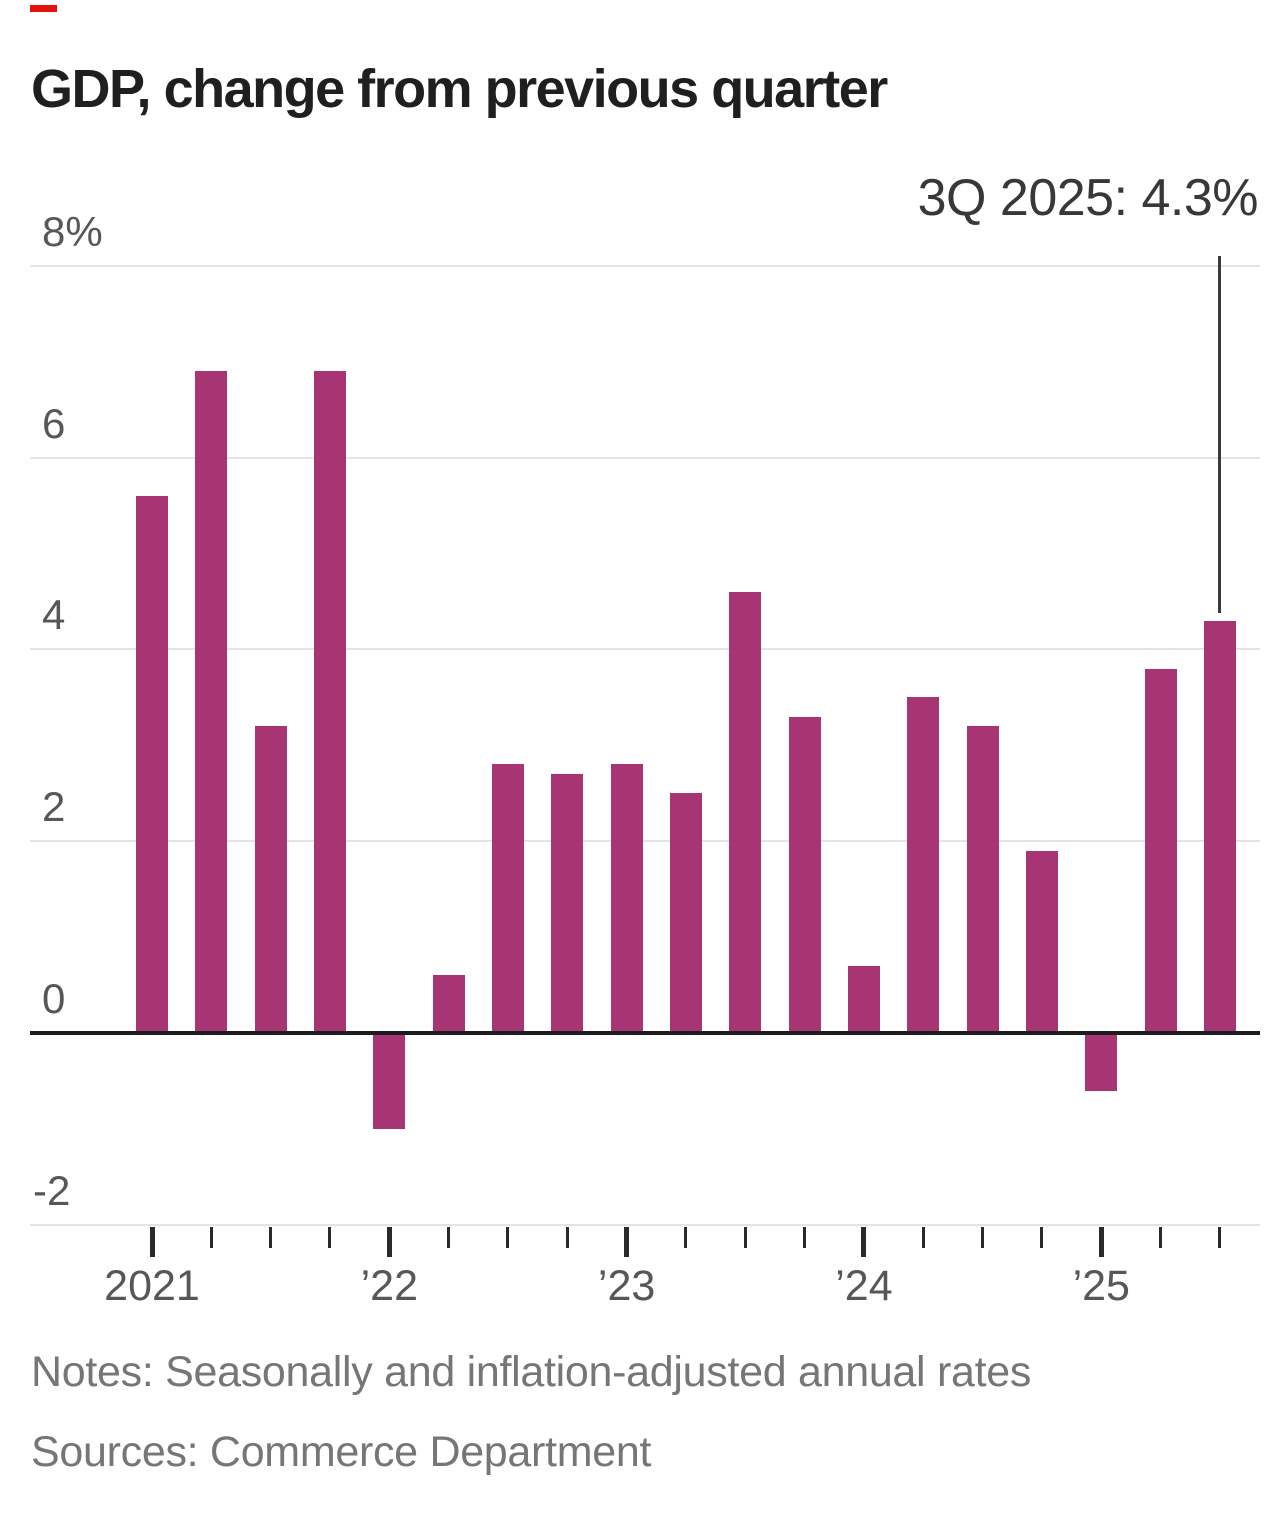 The image size is (1274, 1514). What do you see at coordinates (54, 807) in the screenshot?
I see `y-axis-label: 2` at bounding box center [54, 807].